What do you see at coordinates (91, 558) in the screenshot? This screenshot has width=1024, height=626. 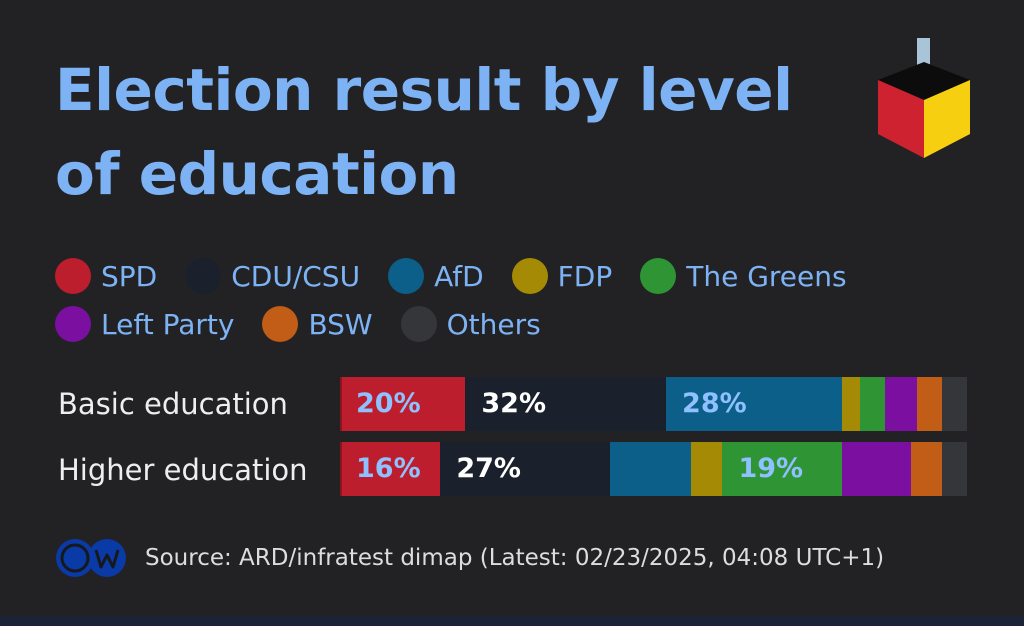 I see `dw-logo-icon` at bounding box center [91, 558].